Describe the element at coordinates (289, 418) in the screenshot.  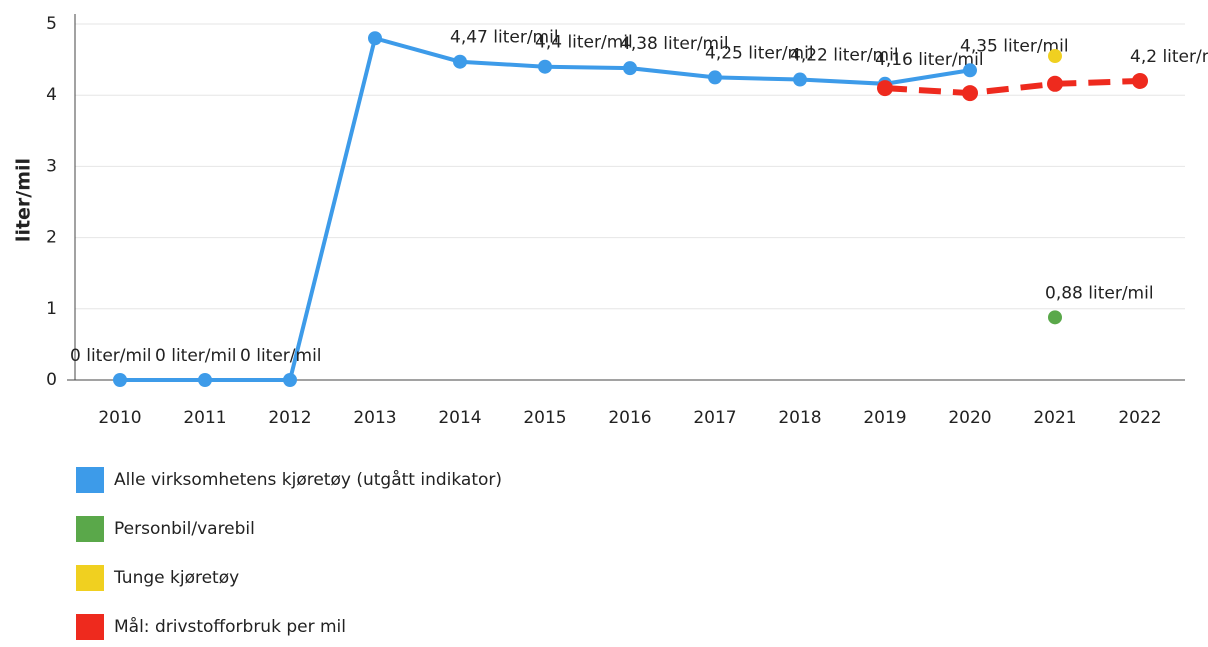
I see `x-tick-label: 2012` at that location.